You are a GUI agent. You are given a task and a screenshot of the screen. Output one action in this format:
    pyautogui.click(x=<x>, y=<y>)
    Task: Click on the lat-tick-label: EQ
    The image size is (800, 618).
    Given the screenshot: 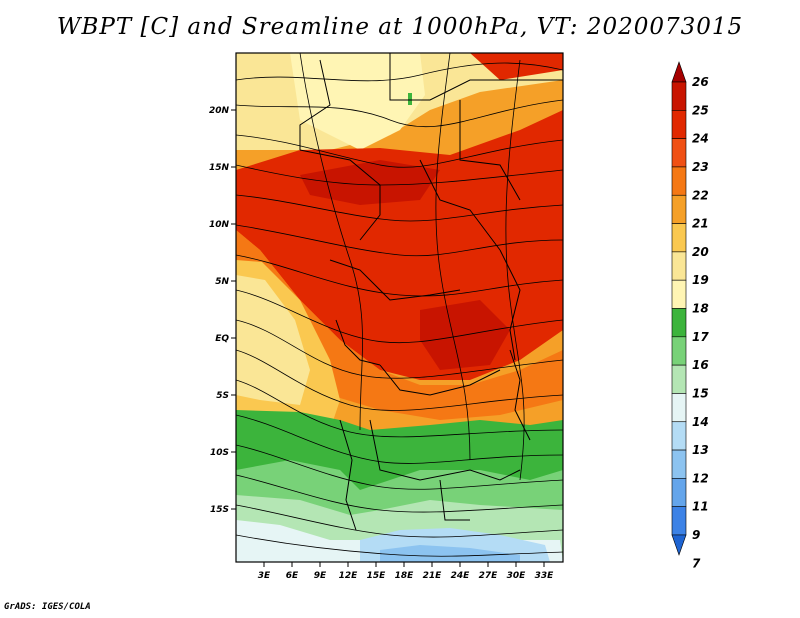 What is the action you would take?
    pyautogui.click(x=222, y=339)
    